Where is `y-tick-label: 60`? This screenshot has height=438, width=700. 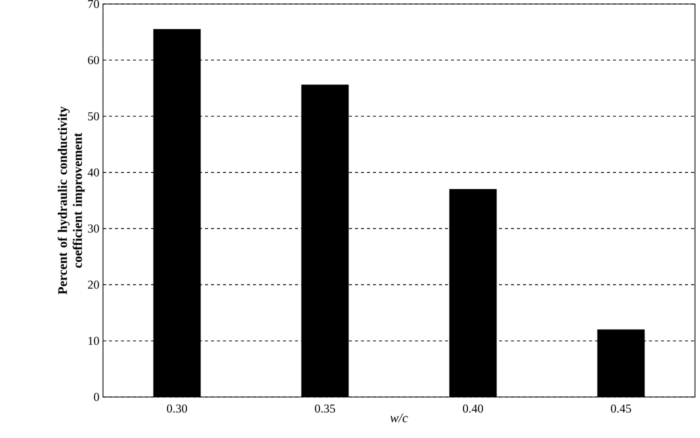
y-tick-label: 60 is located at coordinates (94, 60).